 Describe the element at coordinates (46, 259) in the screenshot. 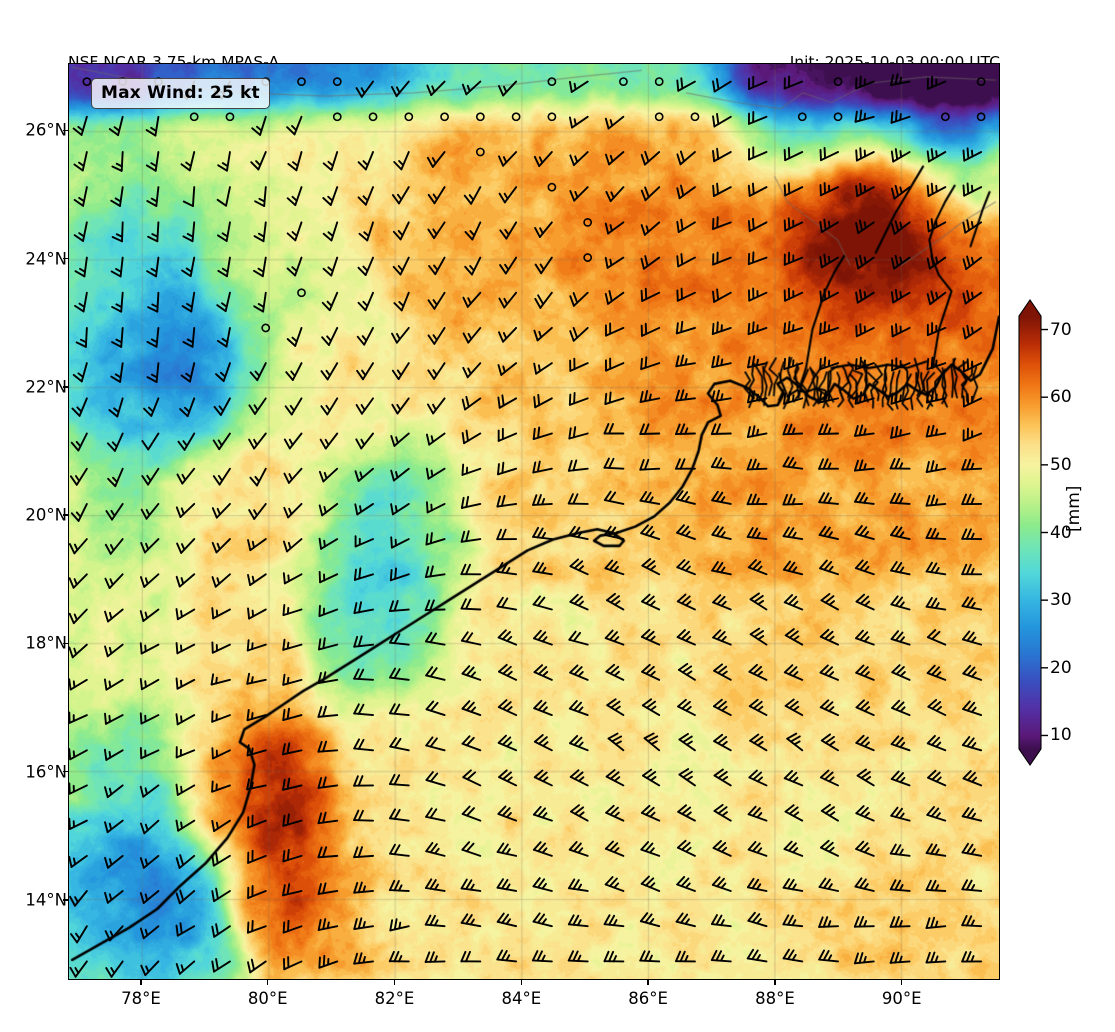

I see `y-axis-tick-label: 24°N` at that location.